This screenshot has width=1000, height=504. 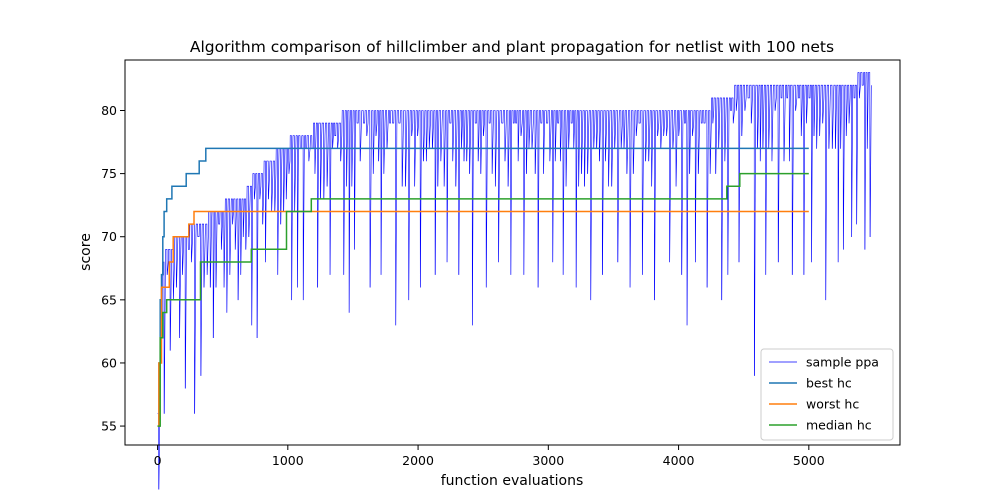 I want to click on x-tick-label: 4000, so click(x=679, y=460).